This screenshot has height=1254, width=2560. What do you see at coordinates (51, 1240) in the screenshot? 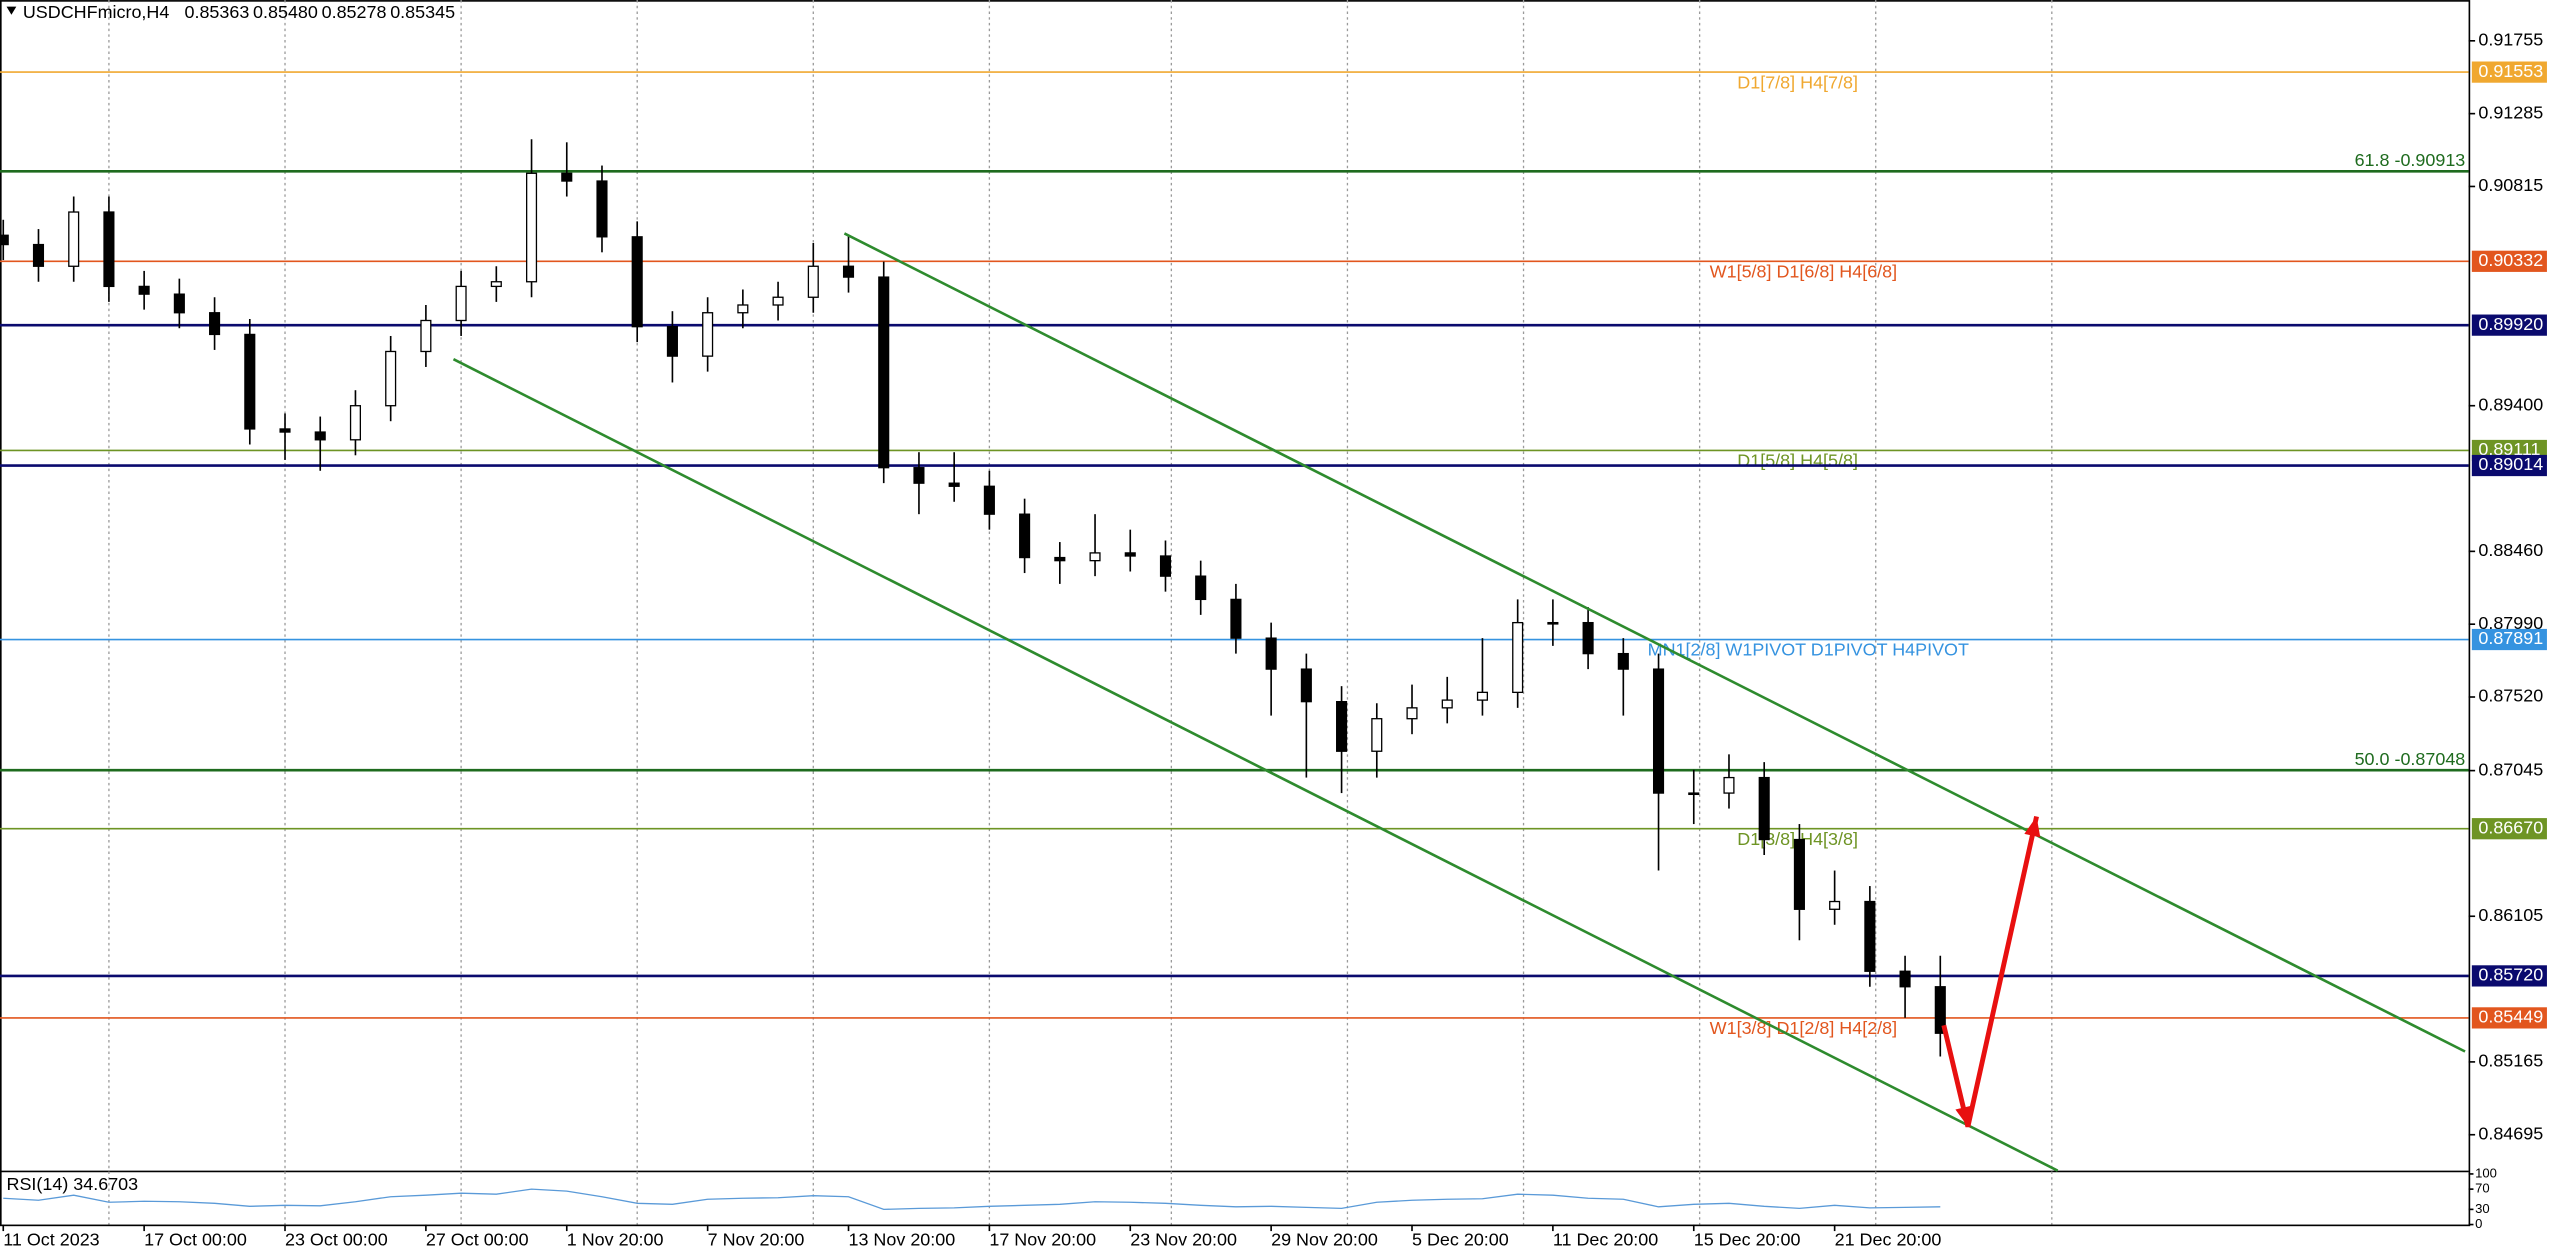
I see `x-tick-label: 11 Oct 2023` at bounding box center [51, 1240].